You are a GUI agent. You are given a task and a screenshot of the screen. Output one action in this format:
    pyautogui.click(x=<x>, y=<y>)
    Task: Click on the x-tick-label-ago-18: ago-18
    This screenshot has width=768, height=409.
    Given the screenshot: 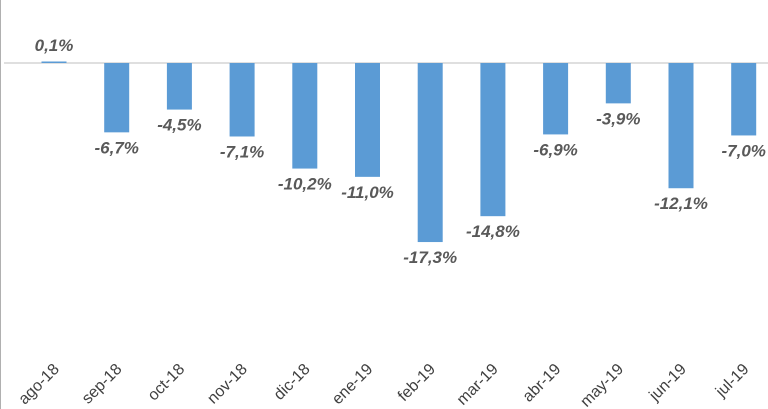 What is the action you would take?
    pyautogui.click(x=39, y=384)
    